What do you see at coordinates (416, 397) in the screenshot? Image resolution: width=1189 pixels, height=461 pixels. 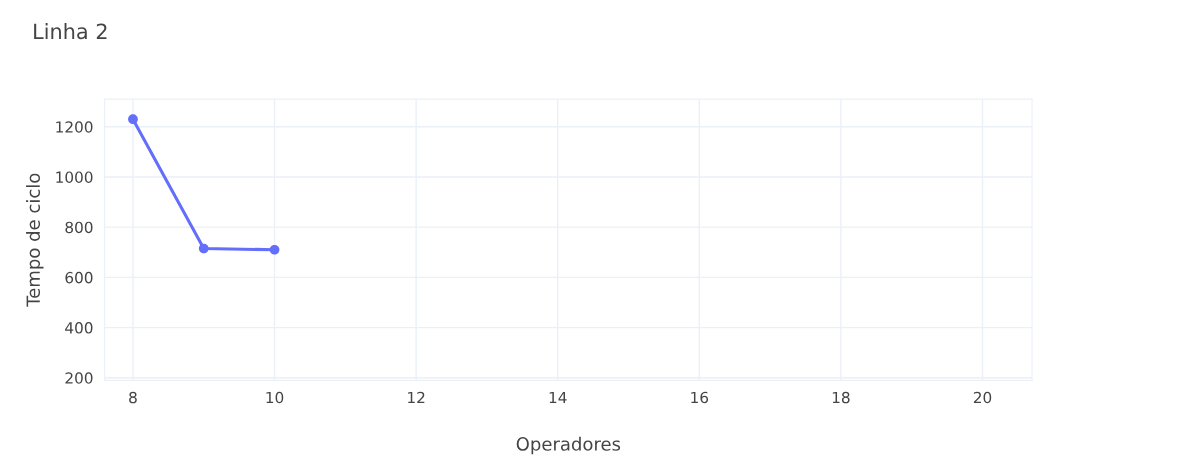 I see `x-tick-label: 12` at bounding box center [416, 397].